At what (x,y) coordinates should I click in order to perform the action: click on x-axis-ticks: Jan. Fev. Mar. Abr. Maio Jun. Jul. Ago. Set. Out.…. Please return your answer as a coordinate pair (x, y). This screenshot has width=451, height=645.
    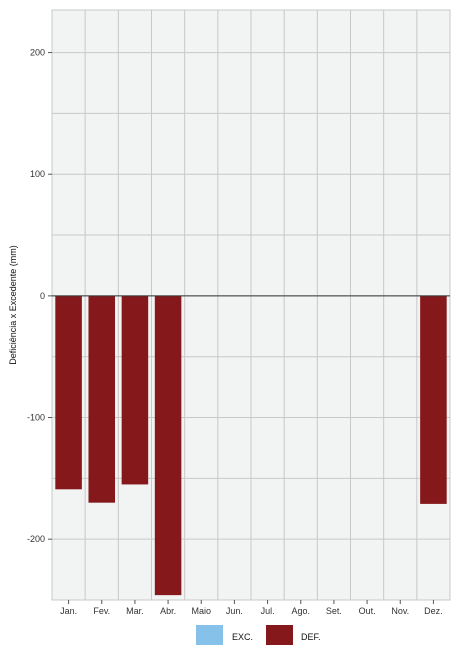
    Looking at the image, I should click on (251, 608).